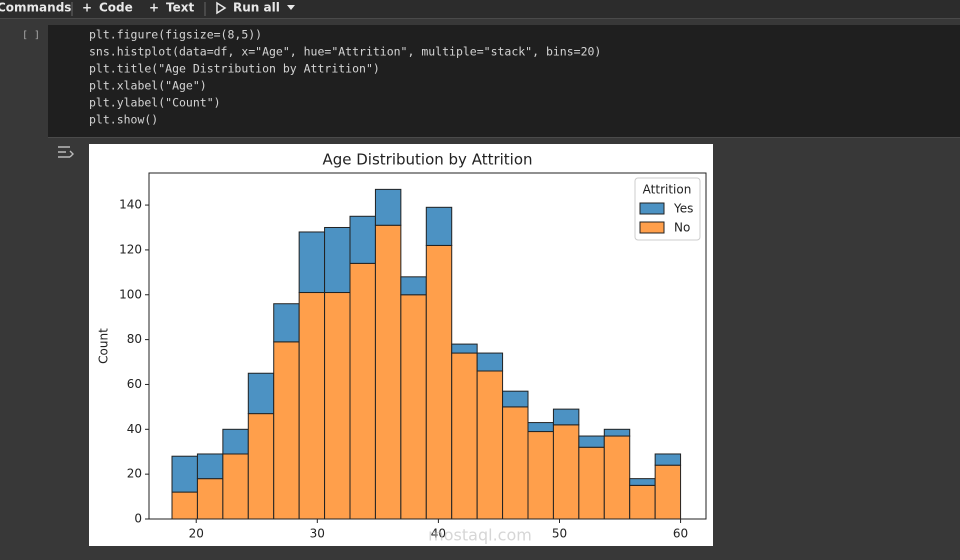 This screenshot has width=960, height=560. I want to click on y-tick-label: 60, so click(134, 384).